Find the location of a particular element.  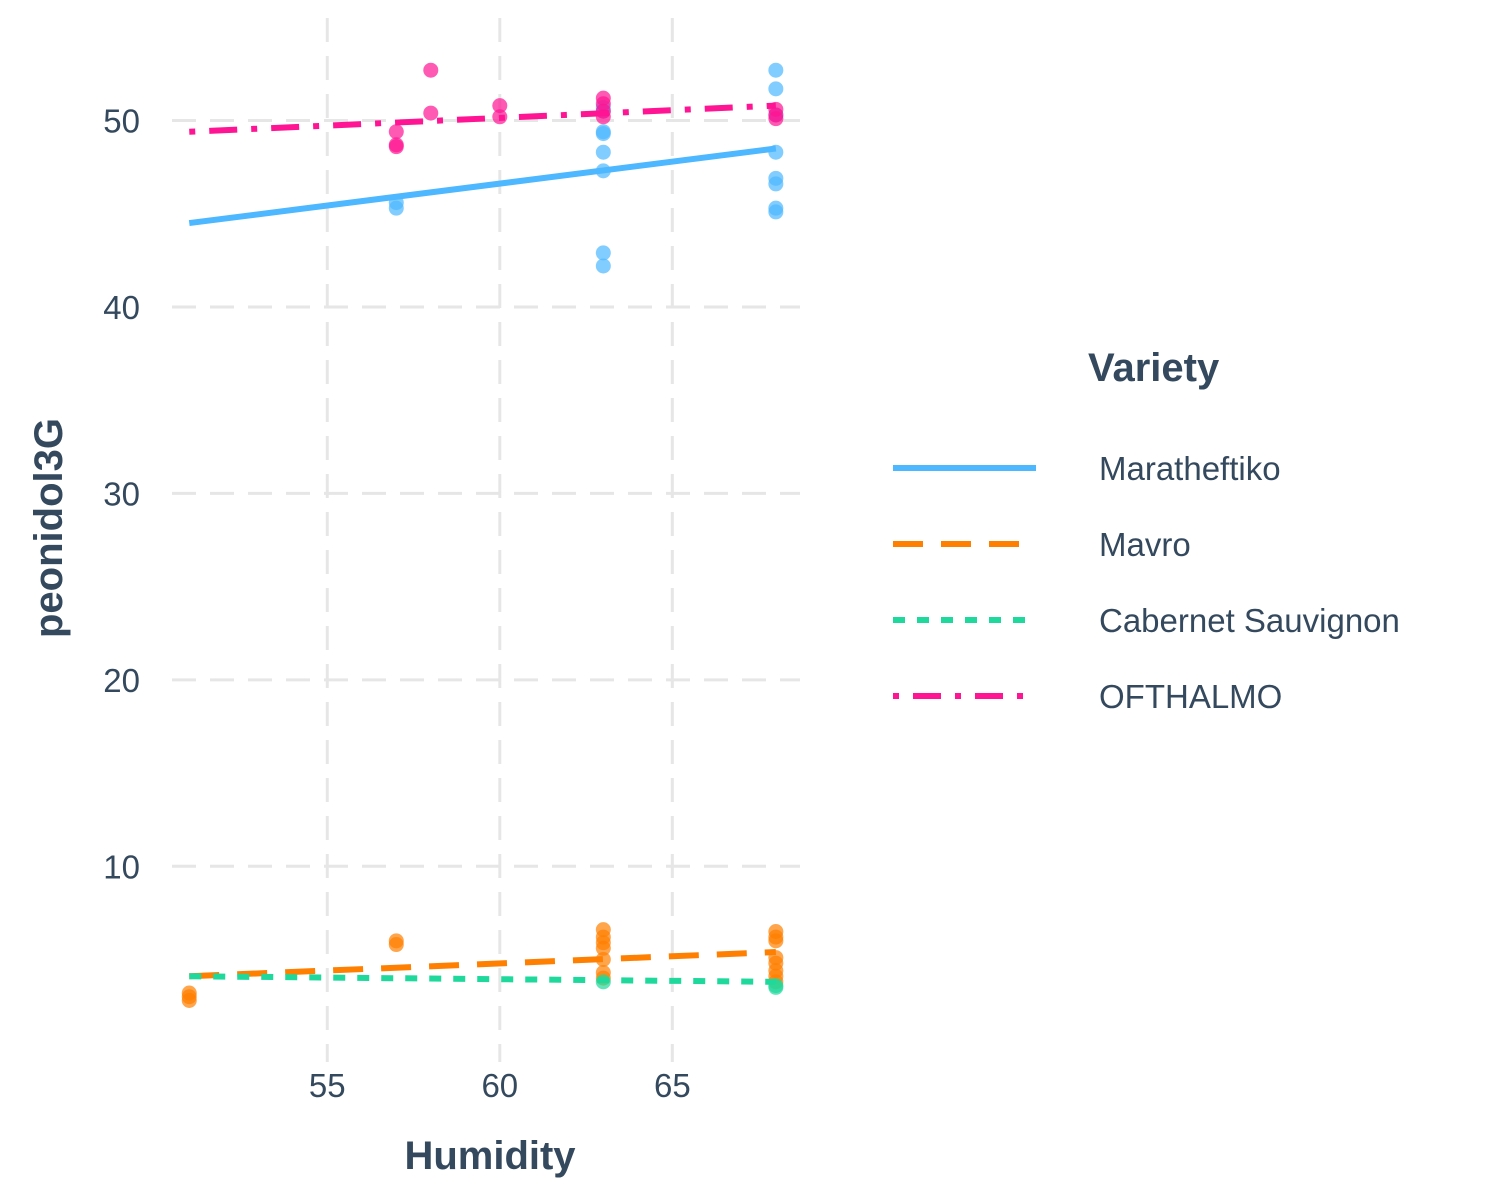

y-axis-title: peonidol3G is located at coordinates (49, 528).